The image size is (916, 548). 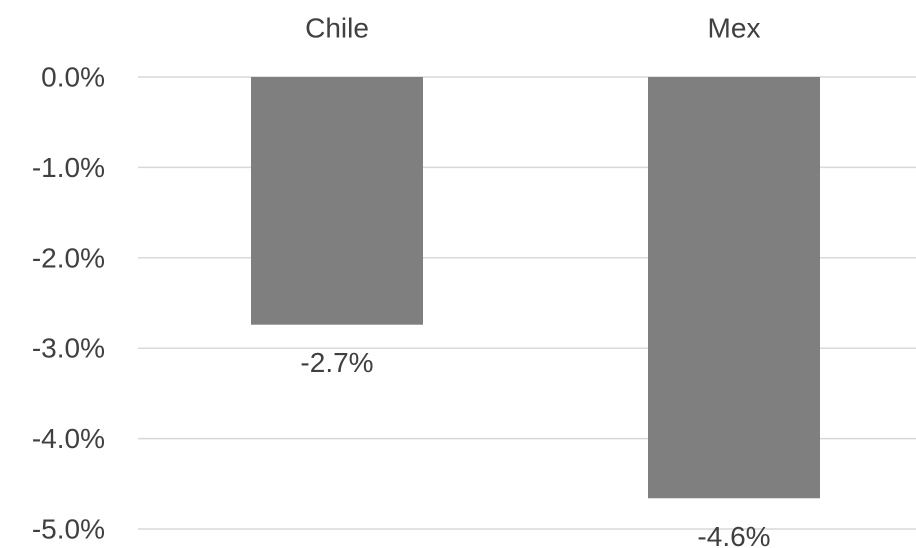 I want to click on y-tick-label: -2.0%, so click(x=68, y=257).